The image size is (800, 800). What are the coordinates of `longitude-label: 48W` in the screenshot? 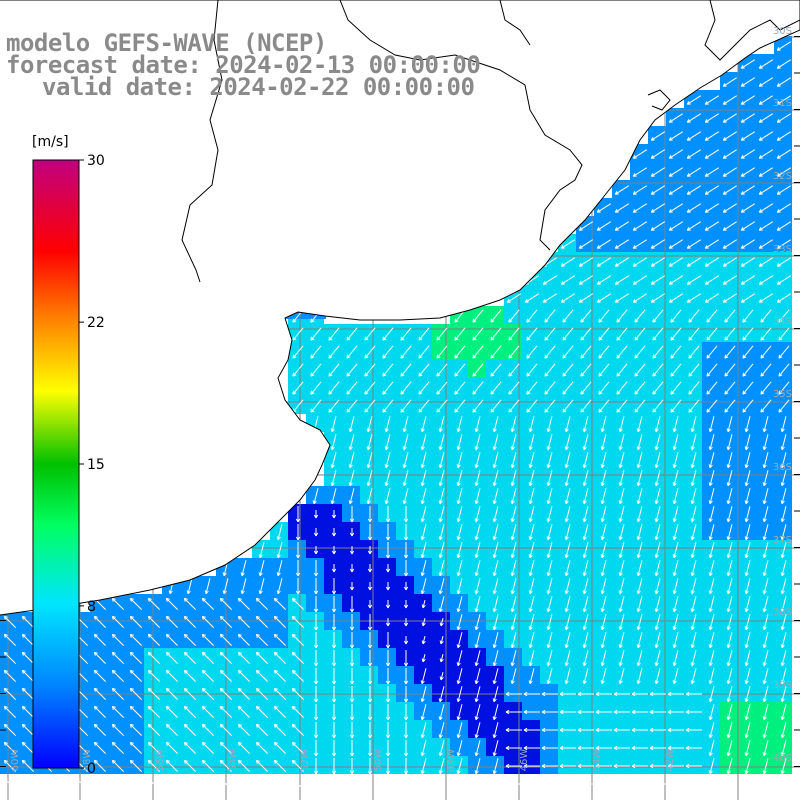 It's located at (451, 760).